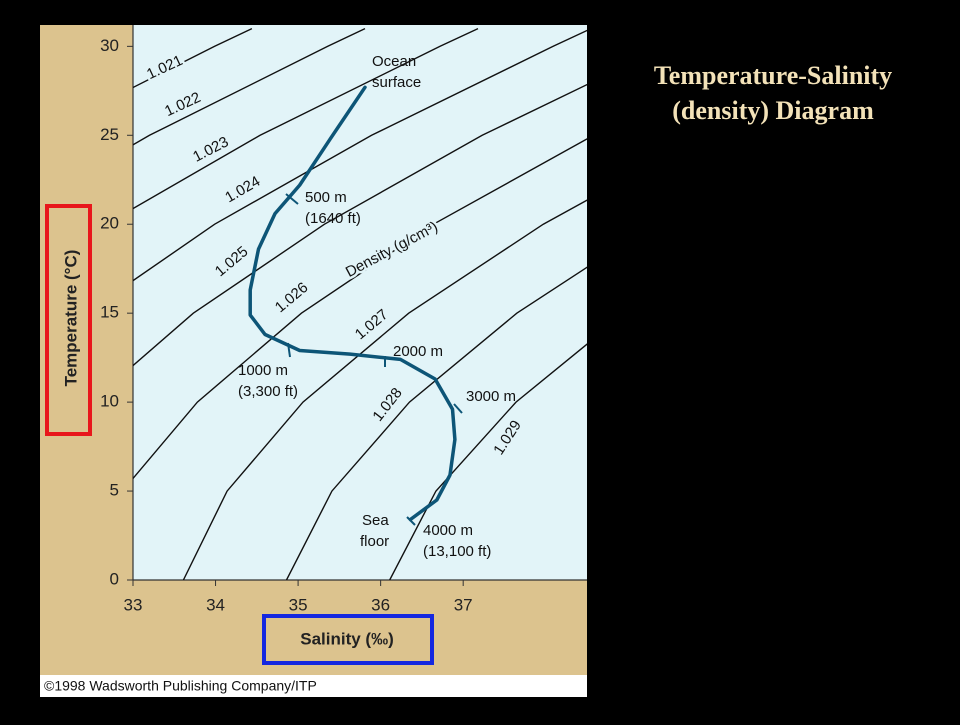  Describe the element at coordinates (418, 351) in the screenshot. I see `annotation: 2000 m` at that location.